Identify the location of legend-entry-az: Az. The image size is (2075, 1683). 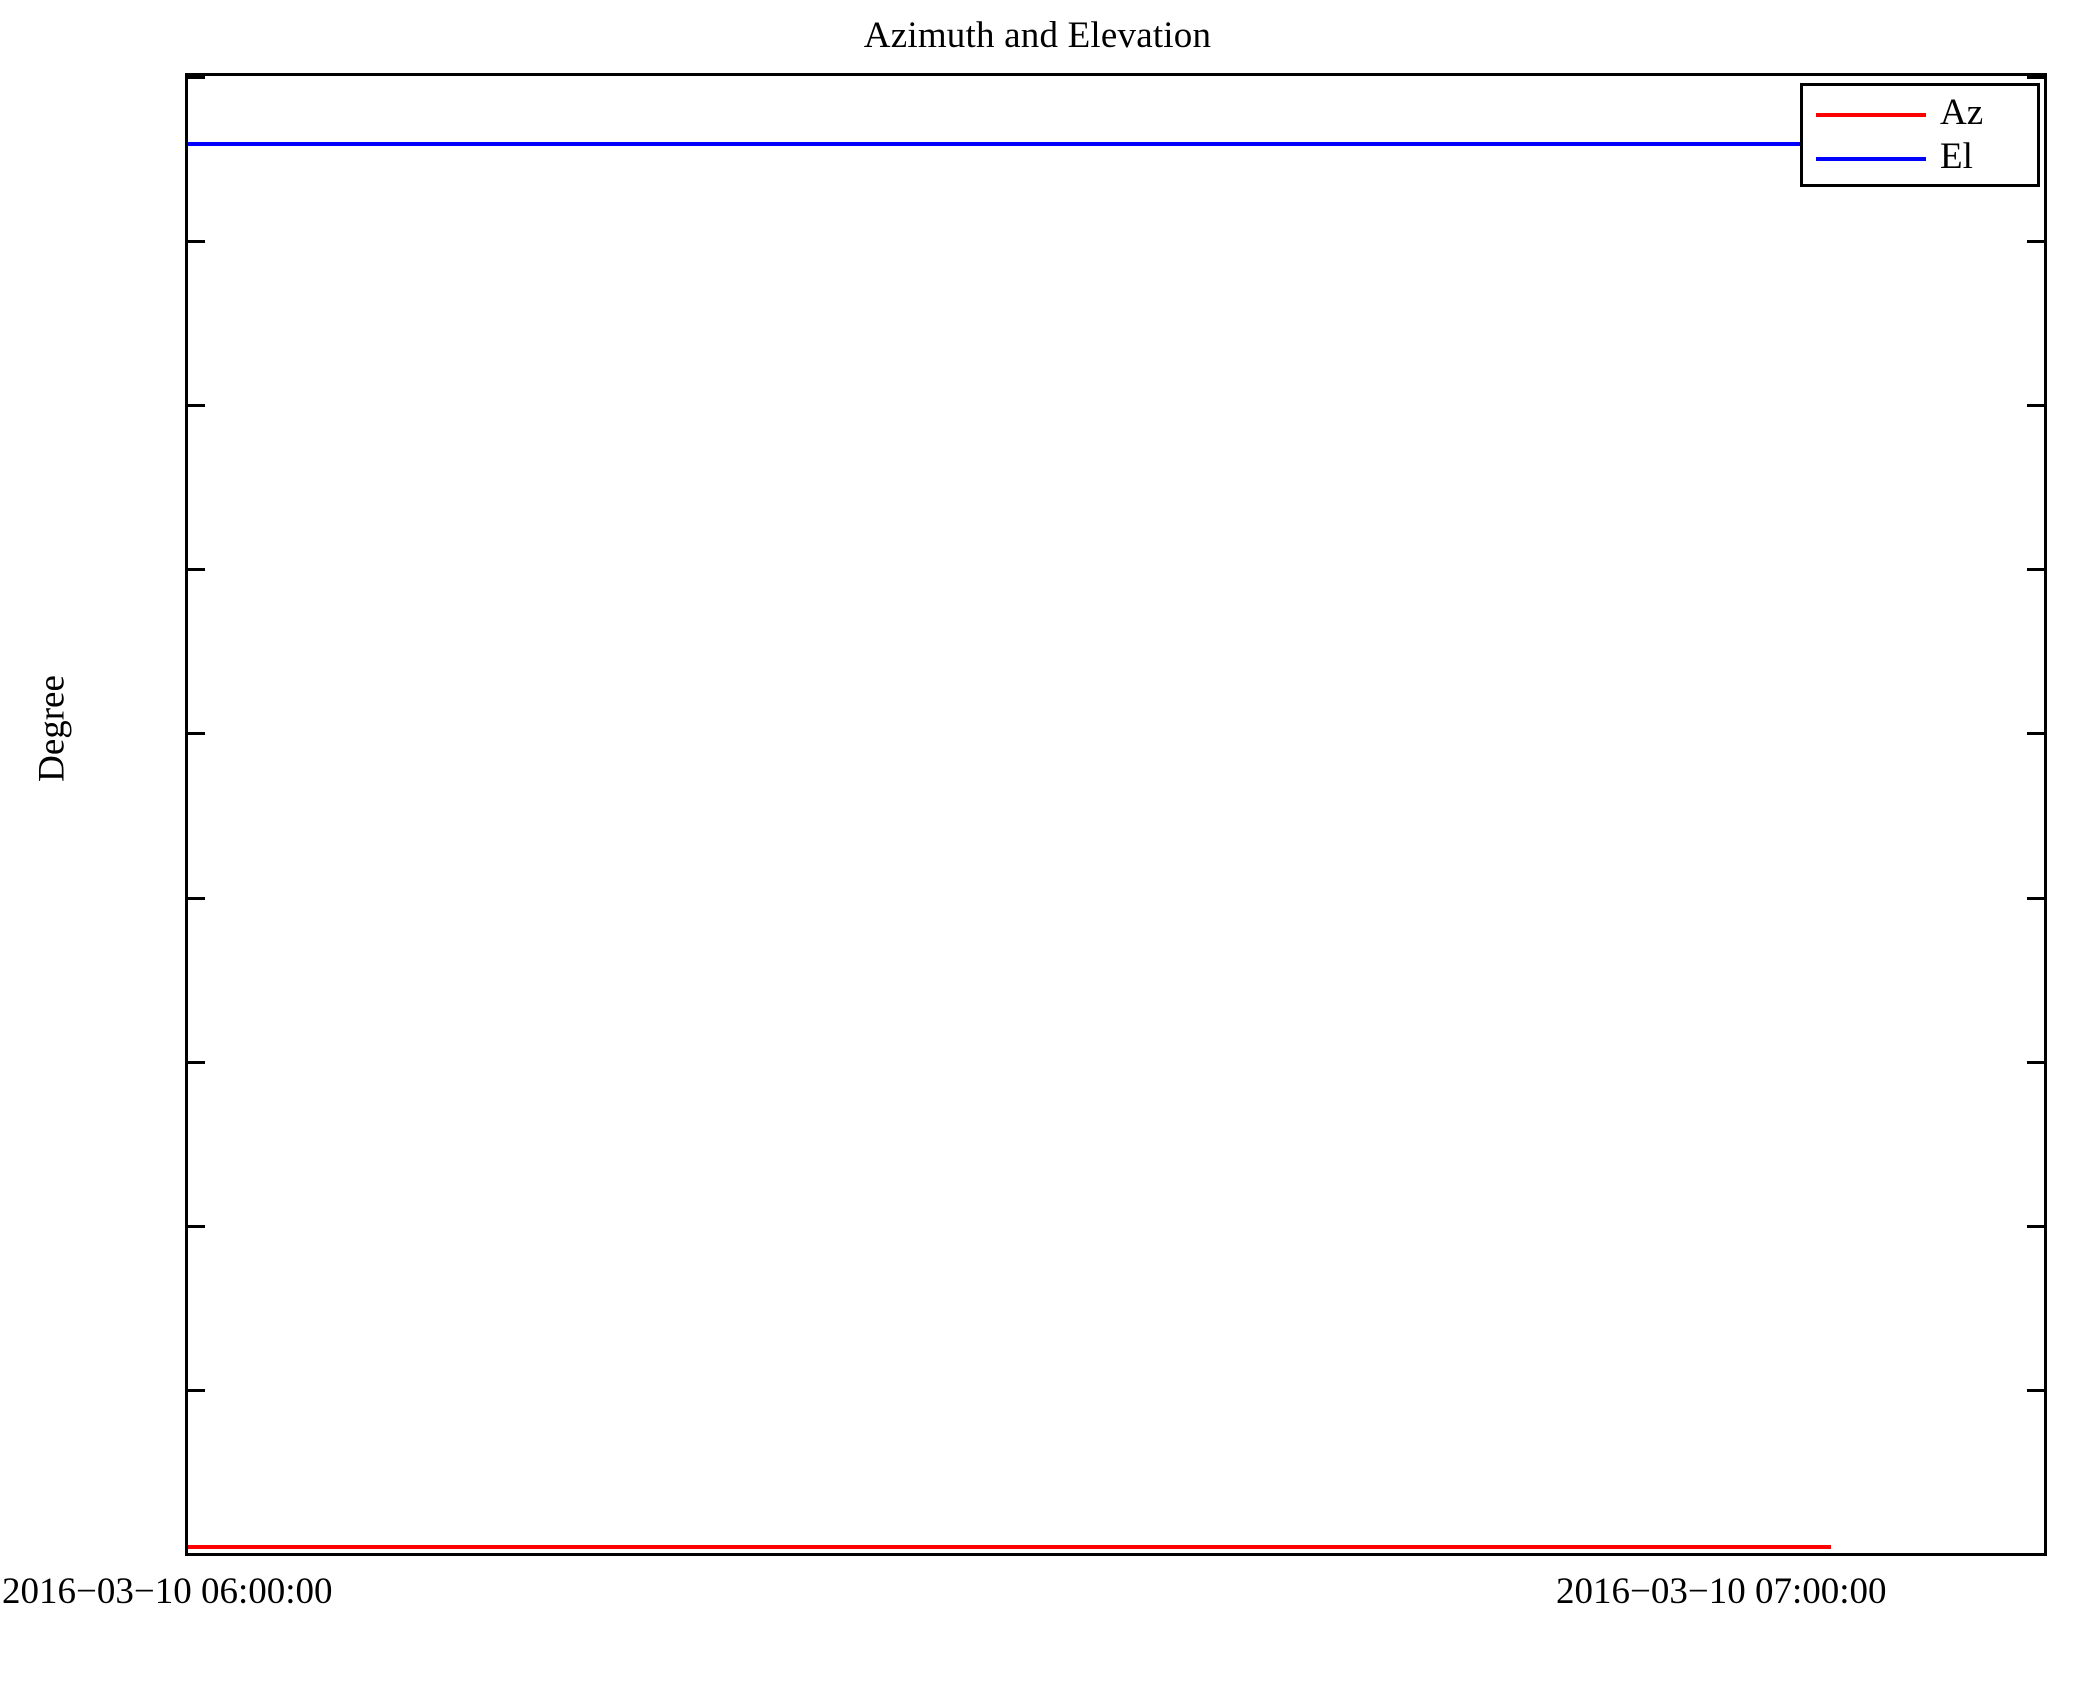
(1920, 113).